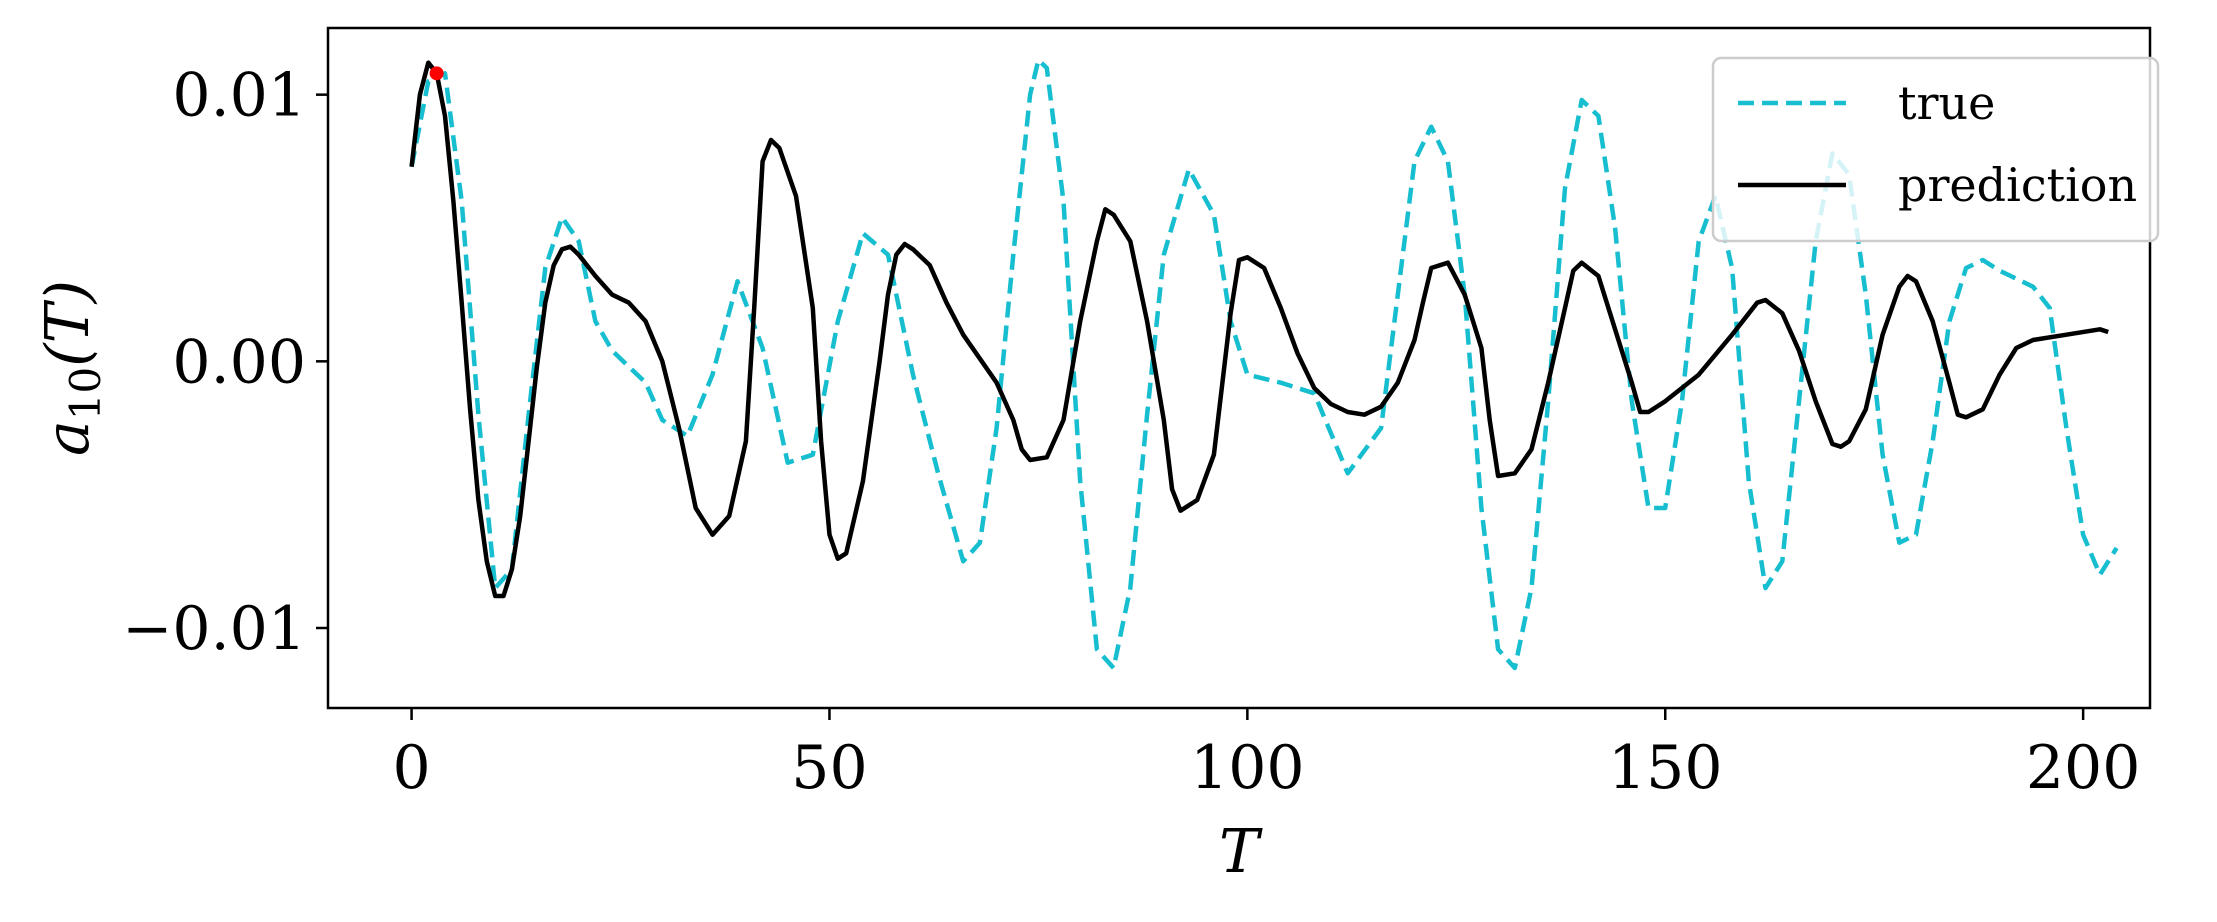 This screenshot has width=2217, height=922. I want to click on x-axis: 0 50 100 150 200, so click(1266, 755).